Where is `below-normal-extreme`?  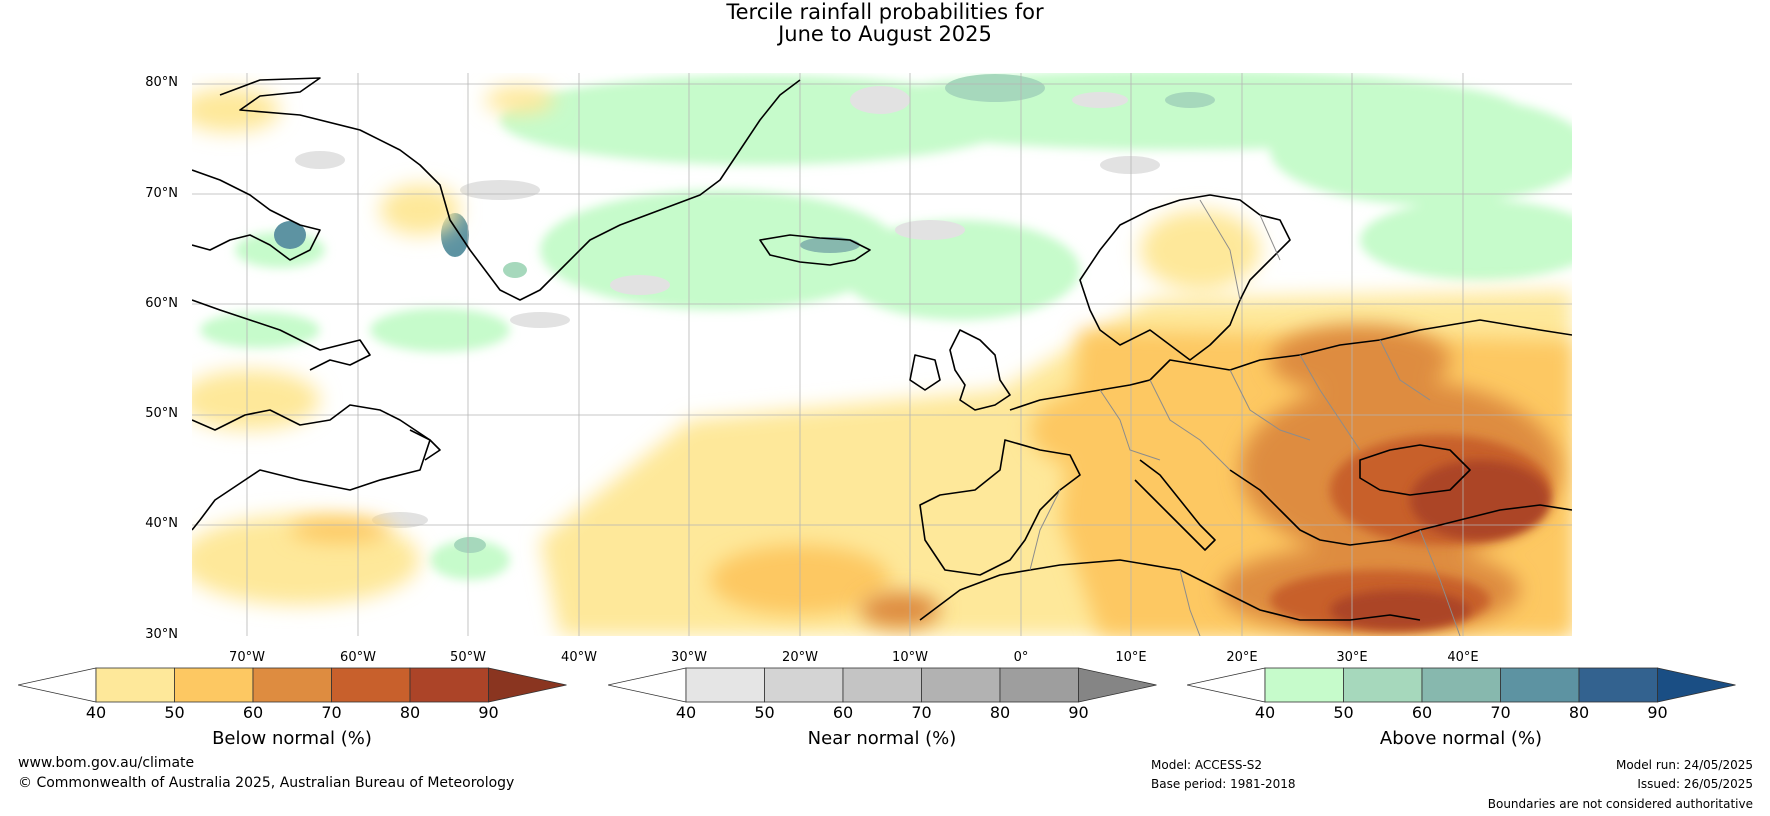 below-normal-extreme is located at coordinates (1440, 545).